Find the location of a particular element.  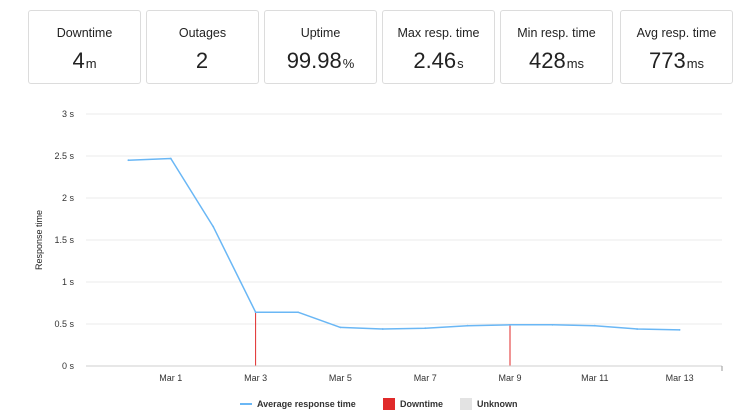

legend-label: Average response time is located at coordinates (306, 404).